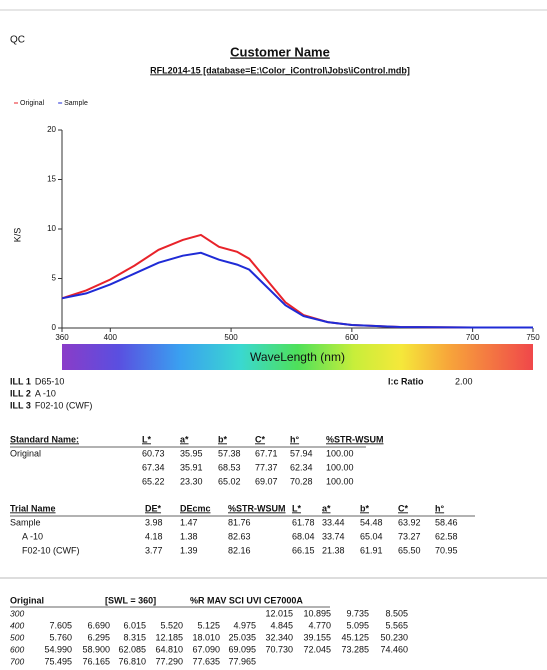 The height and width of the screenshot is (670, 547). What do you see at coordinates (153, 467) in the screenshot?
I see `table-cell: 67.34` at bounding box center [153, 467].